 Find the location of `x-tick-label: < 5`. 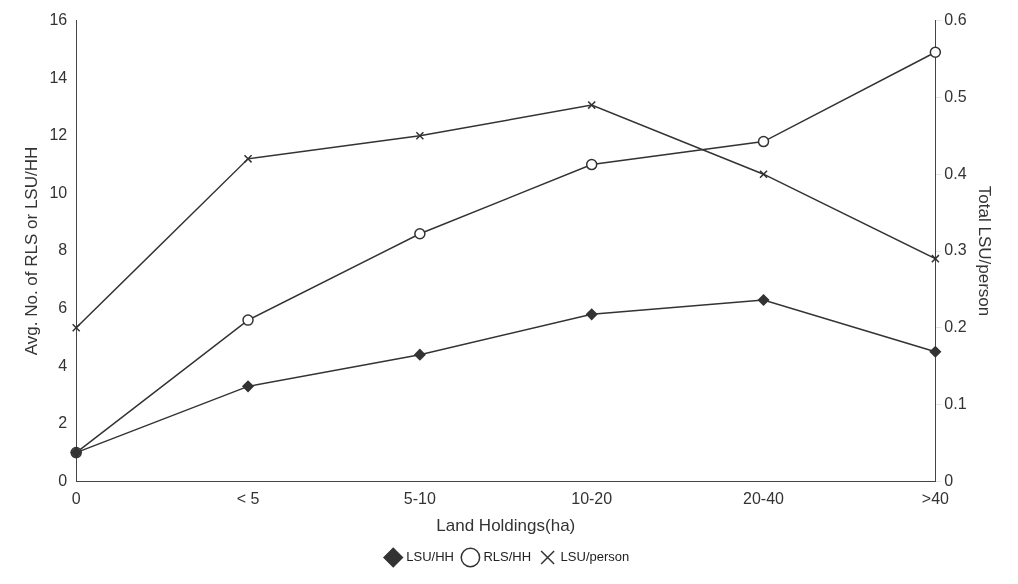

x-tick-label: < 5 is located at coordinates (248, 499).